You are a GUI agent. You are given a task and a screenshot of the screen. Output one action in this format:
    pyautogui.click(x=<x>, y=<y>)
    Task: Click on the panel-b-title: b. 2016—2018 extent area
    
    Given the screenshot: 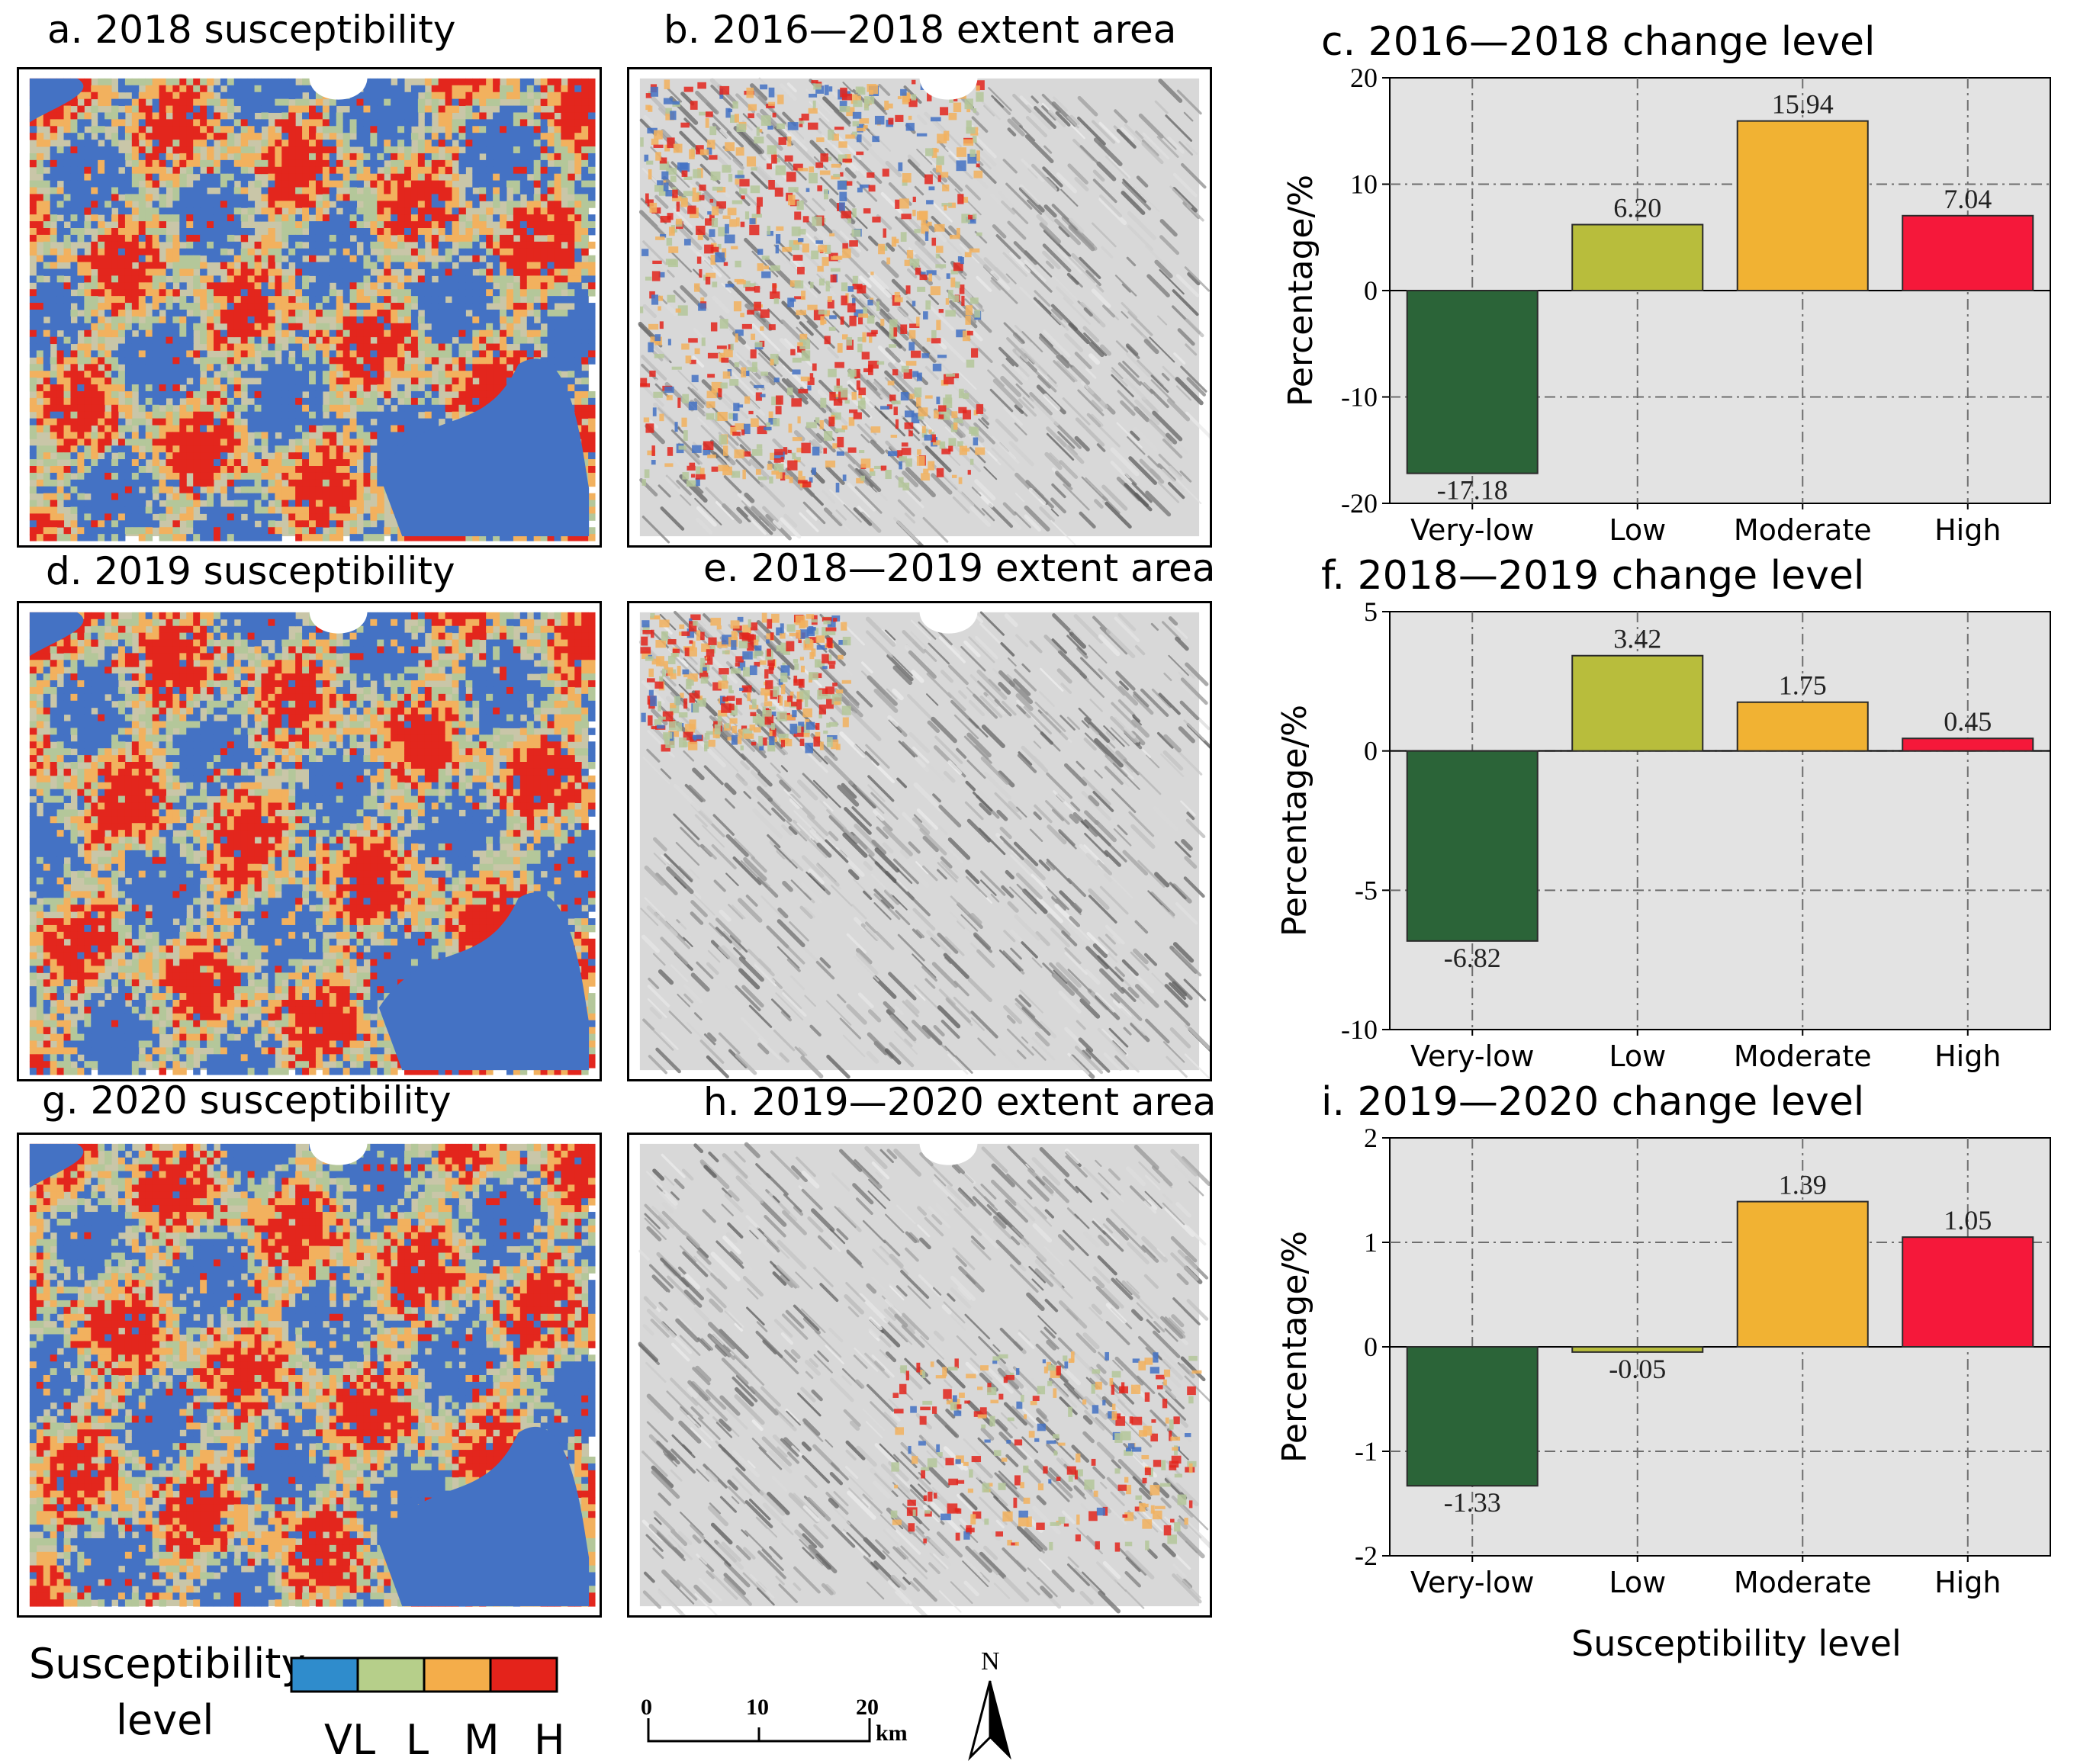 What is the action you would take?
    pyautogui.click(x=920, y=30)
    